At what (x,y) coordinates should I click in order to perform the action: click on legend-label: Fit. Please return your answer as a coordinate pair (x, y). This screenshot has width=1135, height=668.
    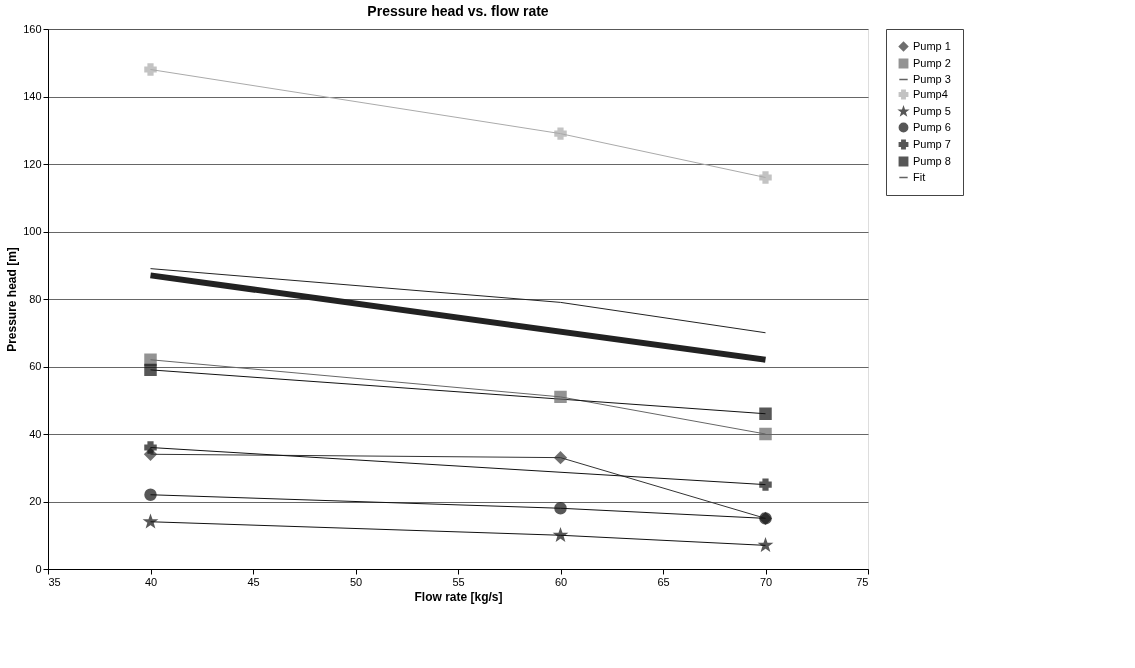
    Looking at the image, I should click on (919, 176).